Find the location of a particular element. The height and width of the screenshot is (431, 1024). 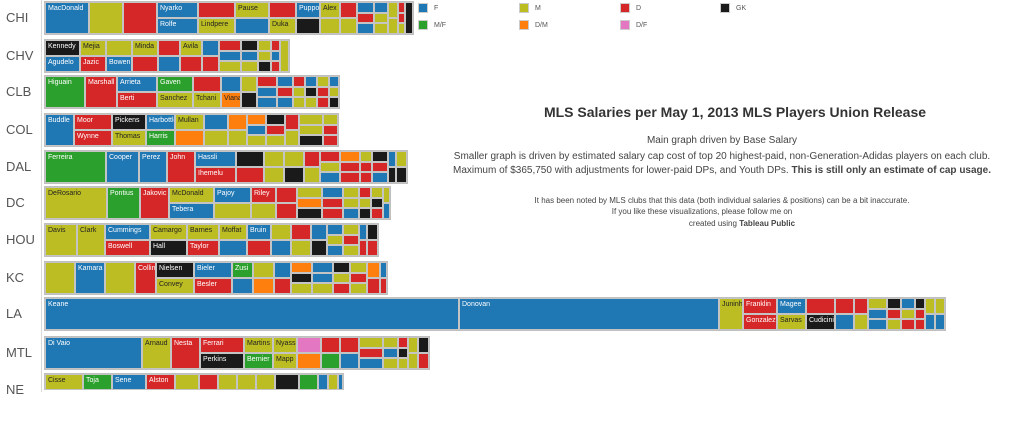

player-cell-kamara: Kamara is located at coordinates (90, 278).